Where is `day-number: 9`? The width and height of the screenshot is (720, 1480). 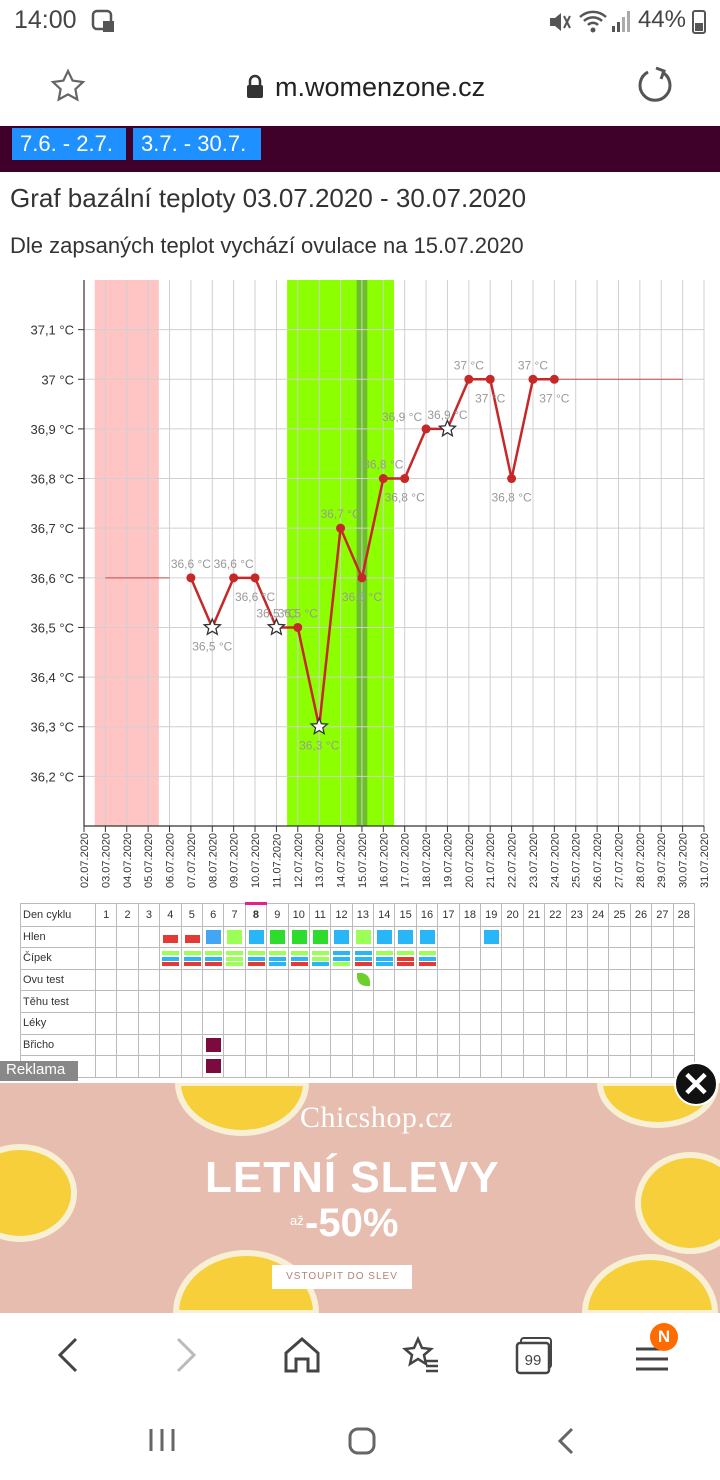
day-number: 9 is located at coordinates (277, 915).